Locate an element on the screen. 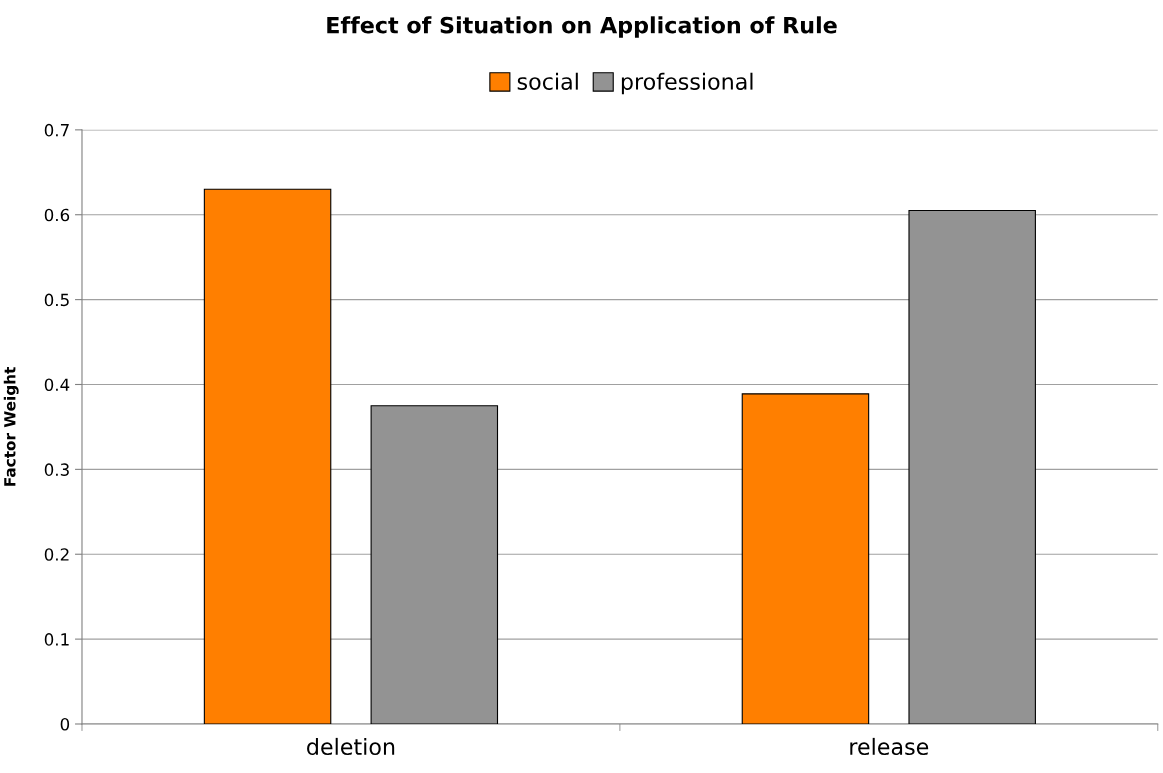  y-tick-label: 0.2 is located at coordinates (56, 554).